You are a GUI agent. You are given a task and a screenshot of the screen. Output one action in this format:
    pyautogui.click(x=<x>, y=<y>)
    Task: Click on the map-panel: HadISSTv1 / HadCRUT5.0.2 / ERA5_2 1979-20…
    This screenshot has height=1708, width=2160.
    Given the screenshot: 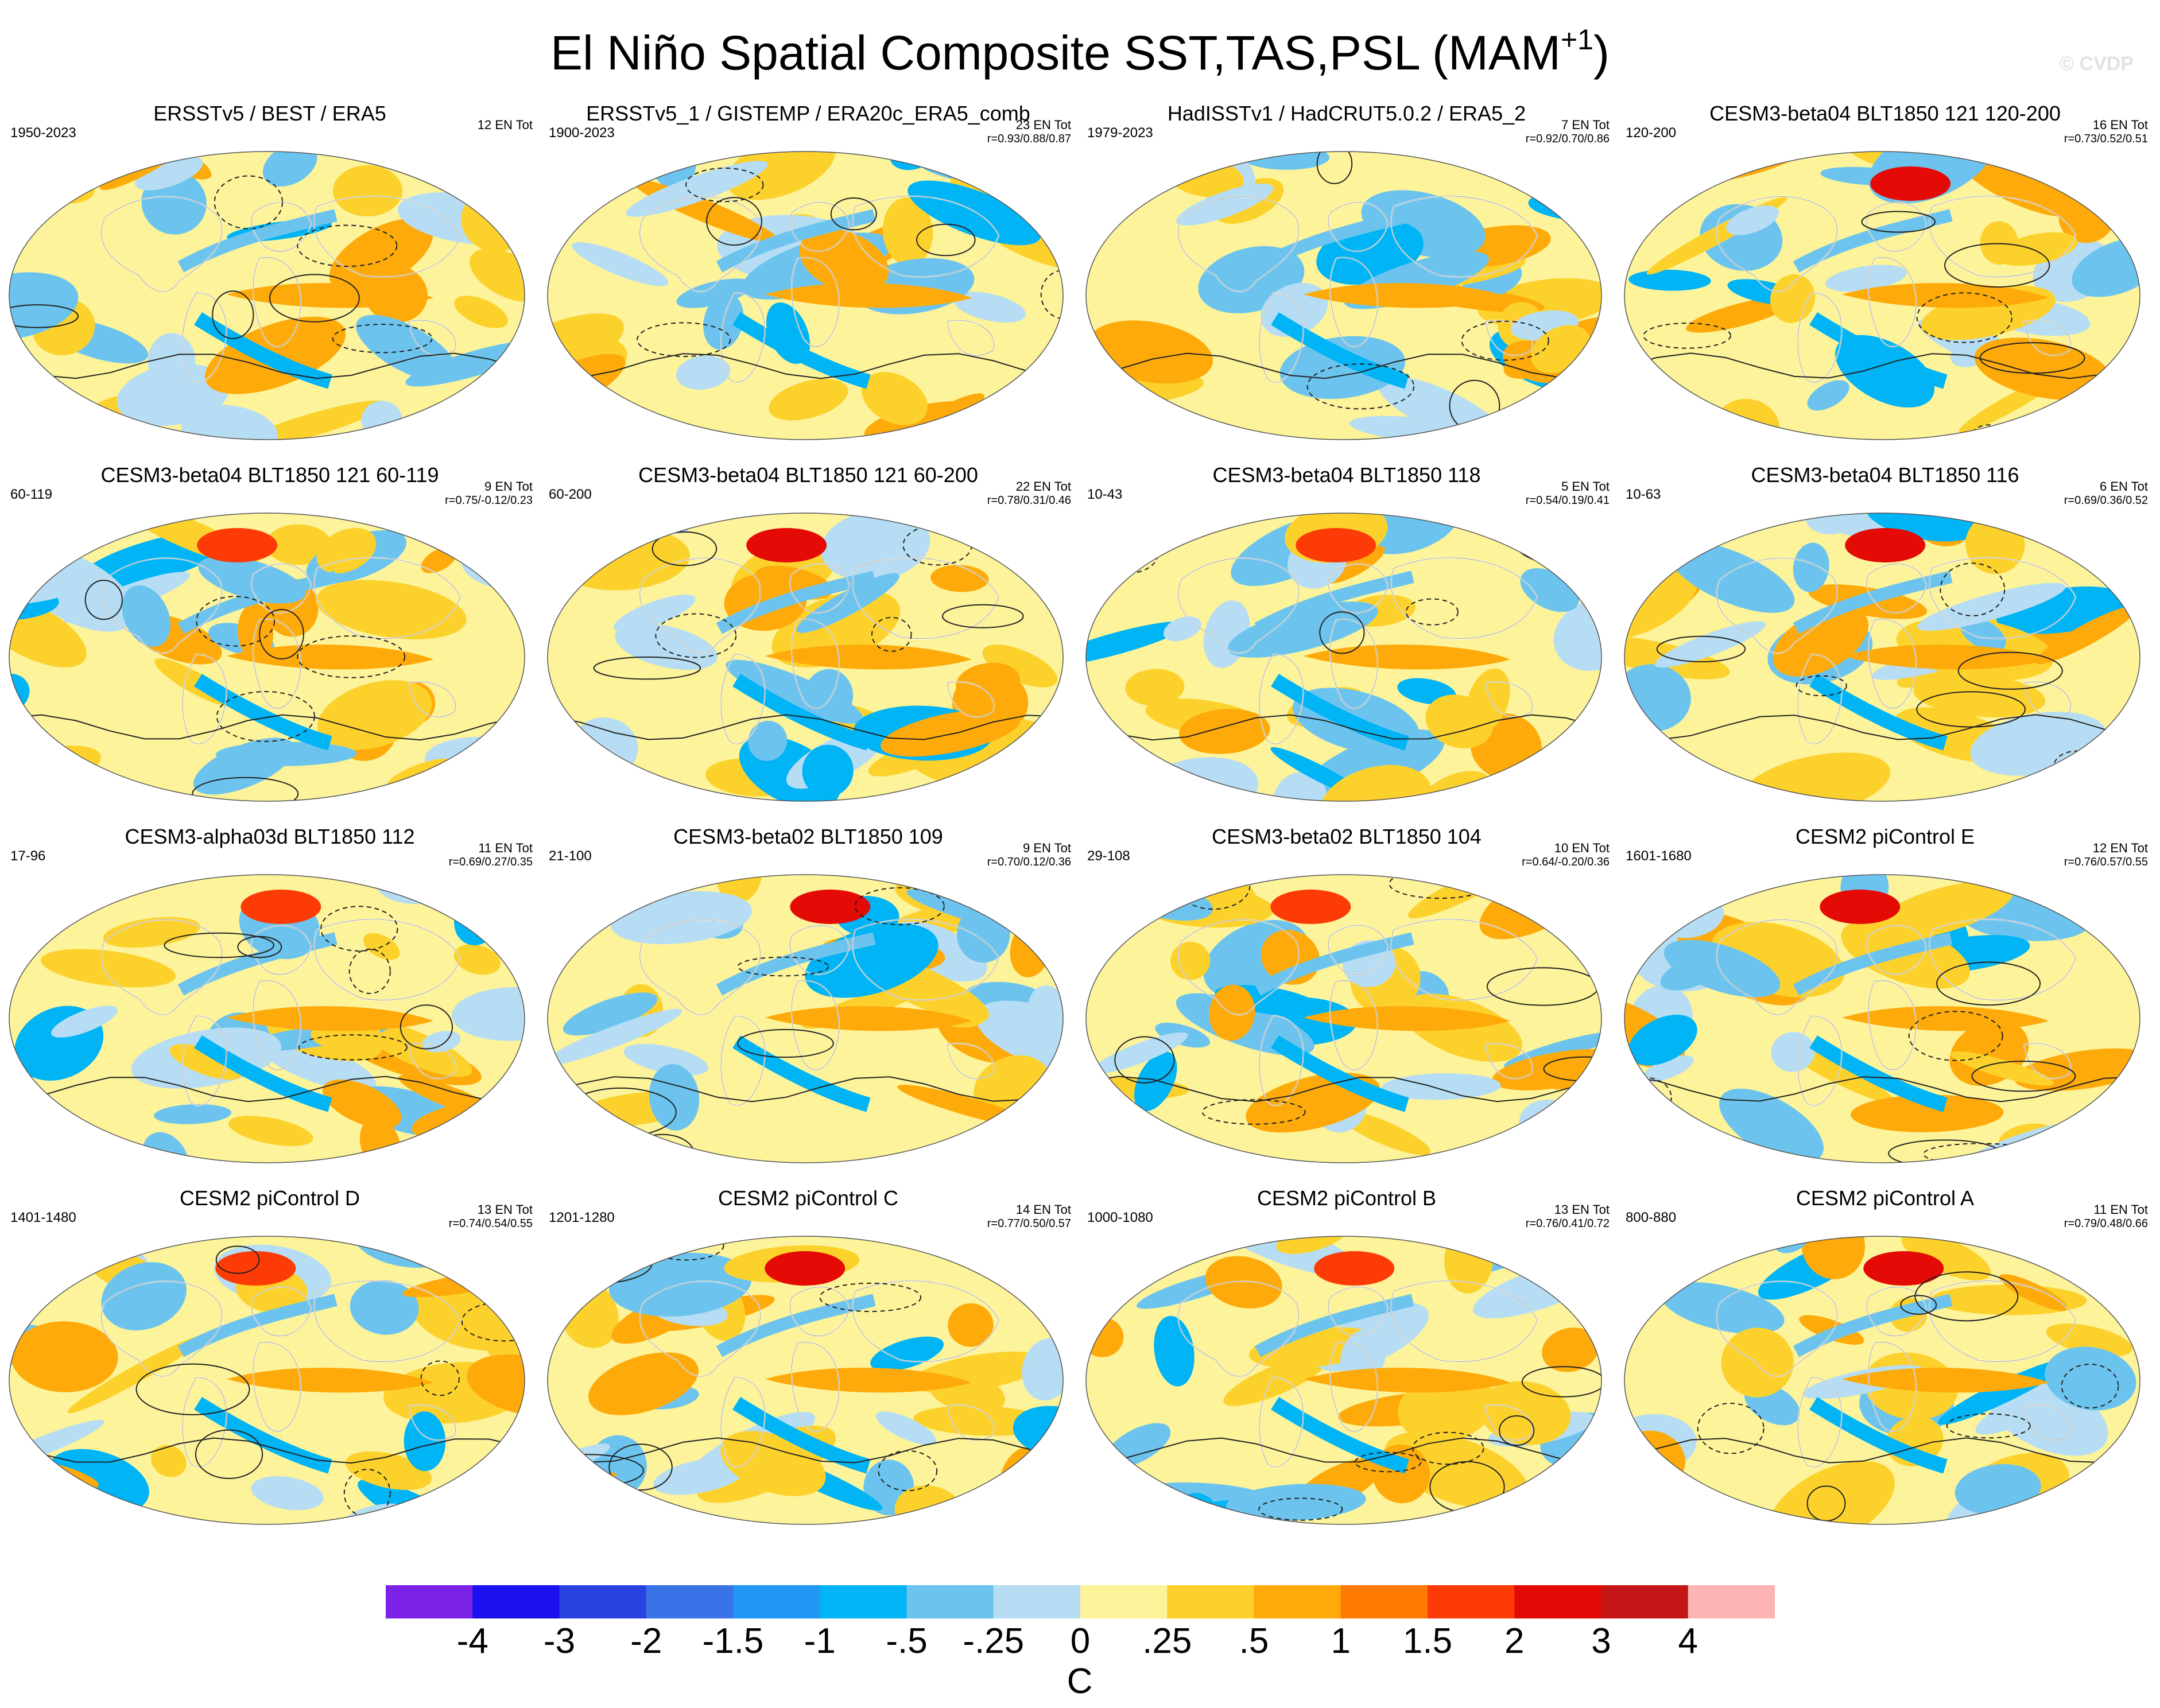 What is the action you would take?
    pyautogui.click(x=1346, y=277)
    